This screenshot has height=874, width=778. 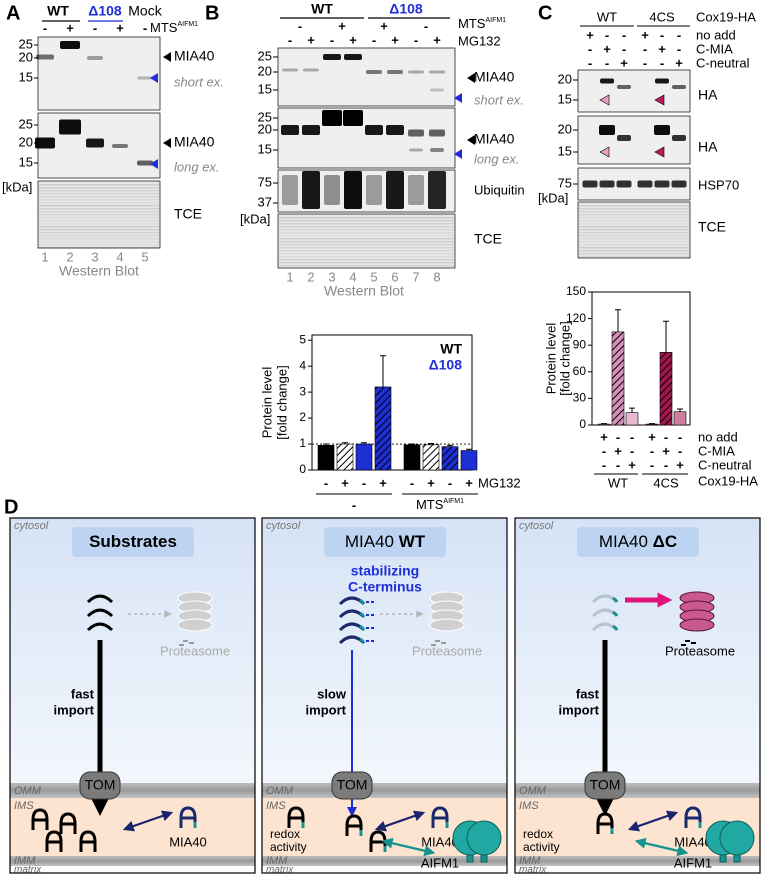 I want to click on tom-complex, so click(x=605, y=785).